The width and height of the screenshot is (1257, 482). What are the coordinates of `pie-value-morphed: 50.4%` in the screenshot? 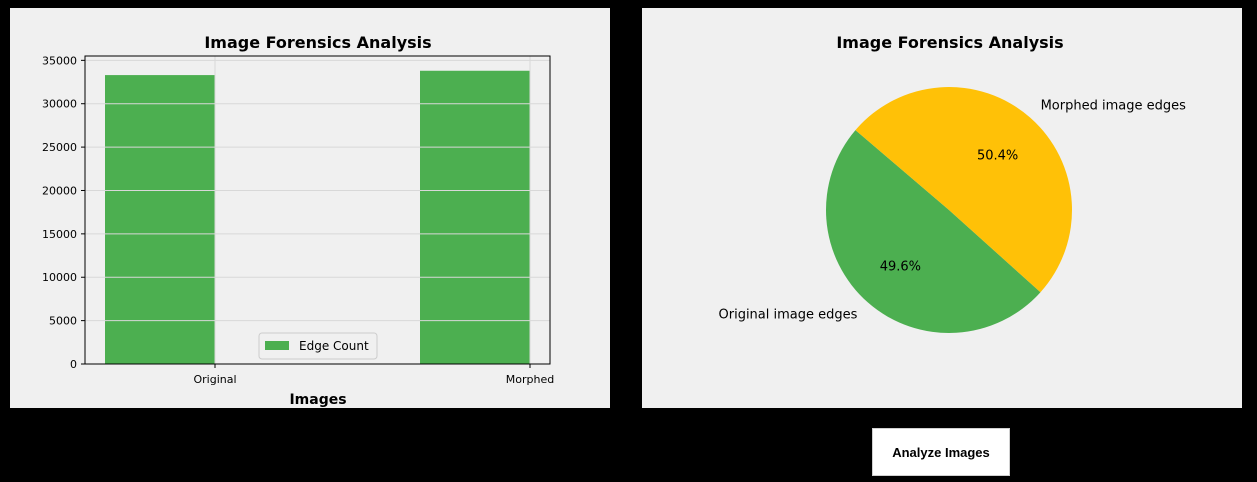 It's located at (997, 155).